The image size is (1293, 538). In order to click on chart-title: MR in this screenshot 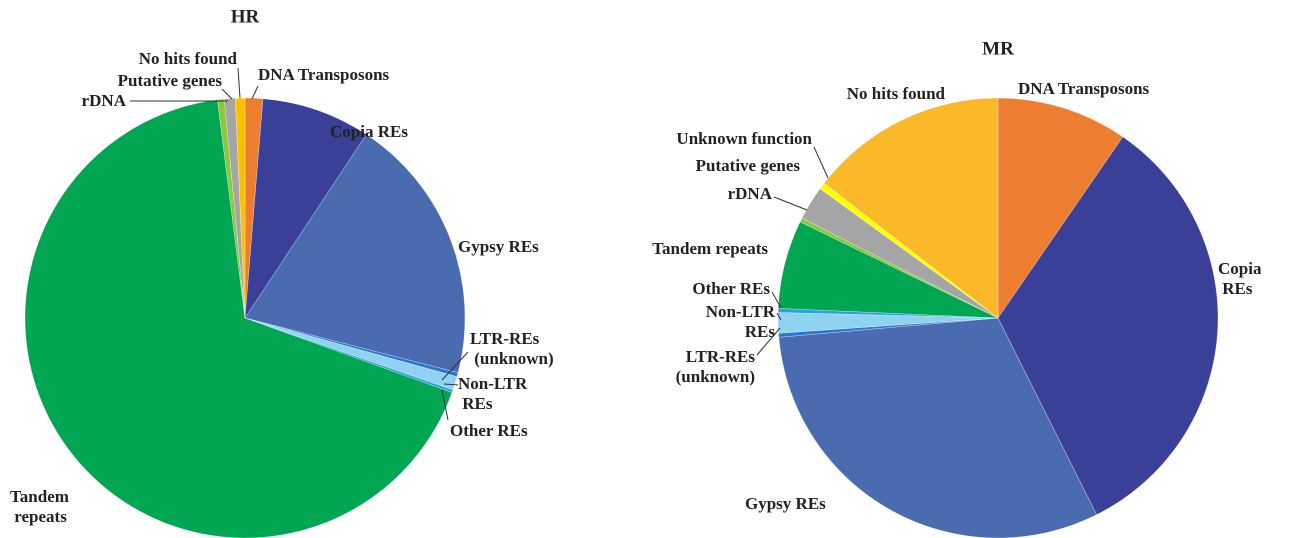, I will do `click(998, 48)`.